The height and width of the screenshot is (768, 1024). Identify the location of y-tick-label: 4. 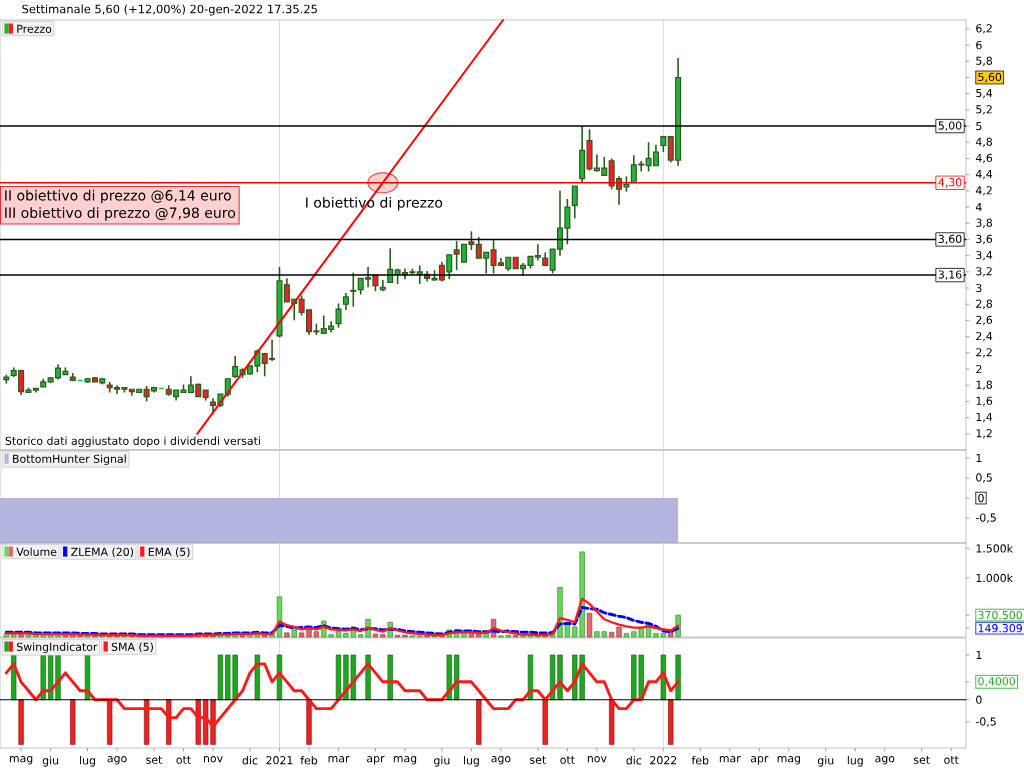
(978, 207).